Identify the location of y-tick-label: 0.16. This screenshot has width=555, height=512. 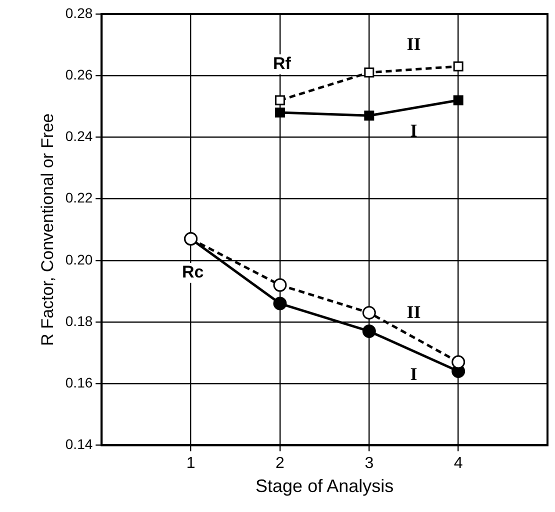
(79, 382).